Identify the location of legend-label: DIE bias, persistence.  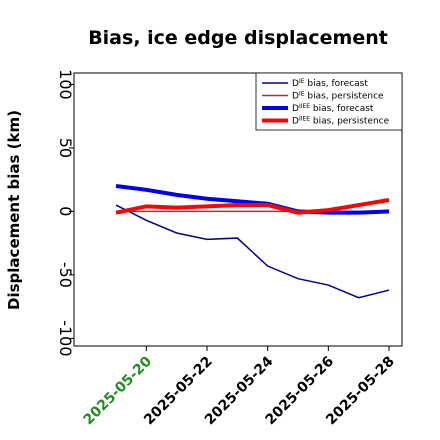
(338, 96).